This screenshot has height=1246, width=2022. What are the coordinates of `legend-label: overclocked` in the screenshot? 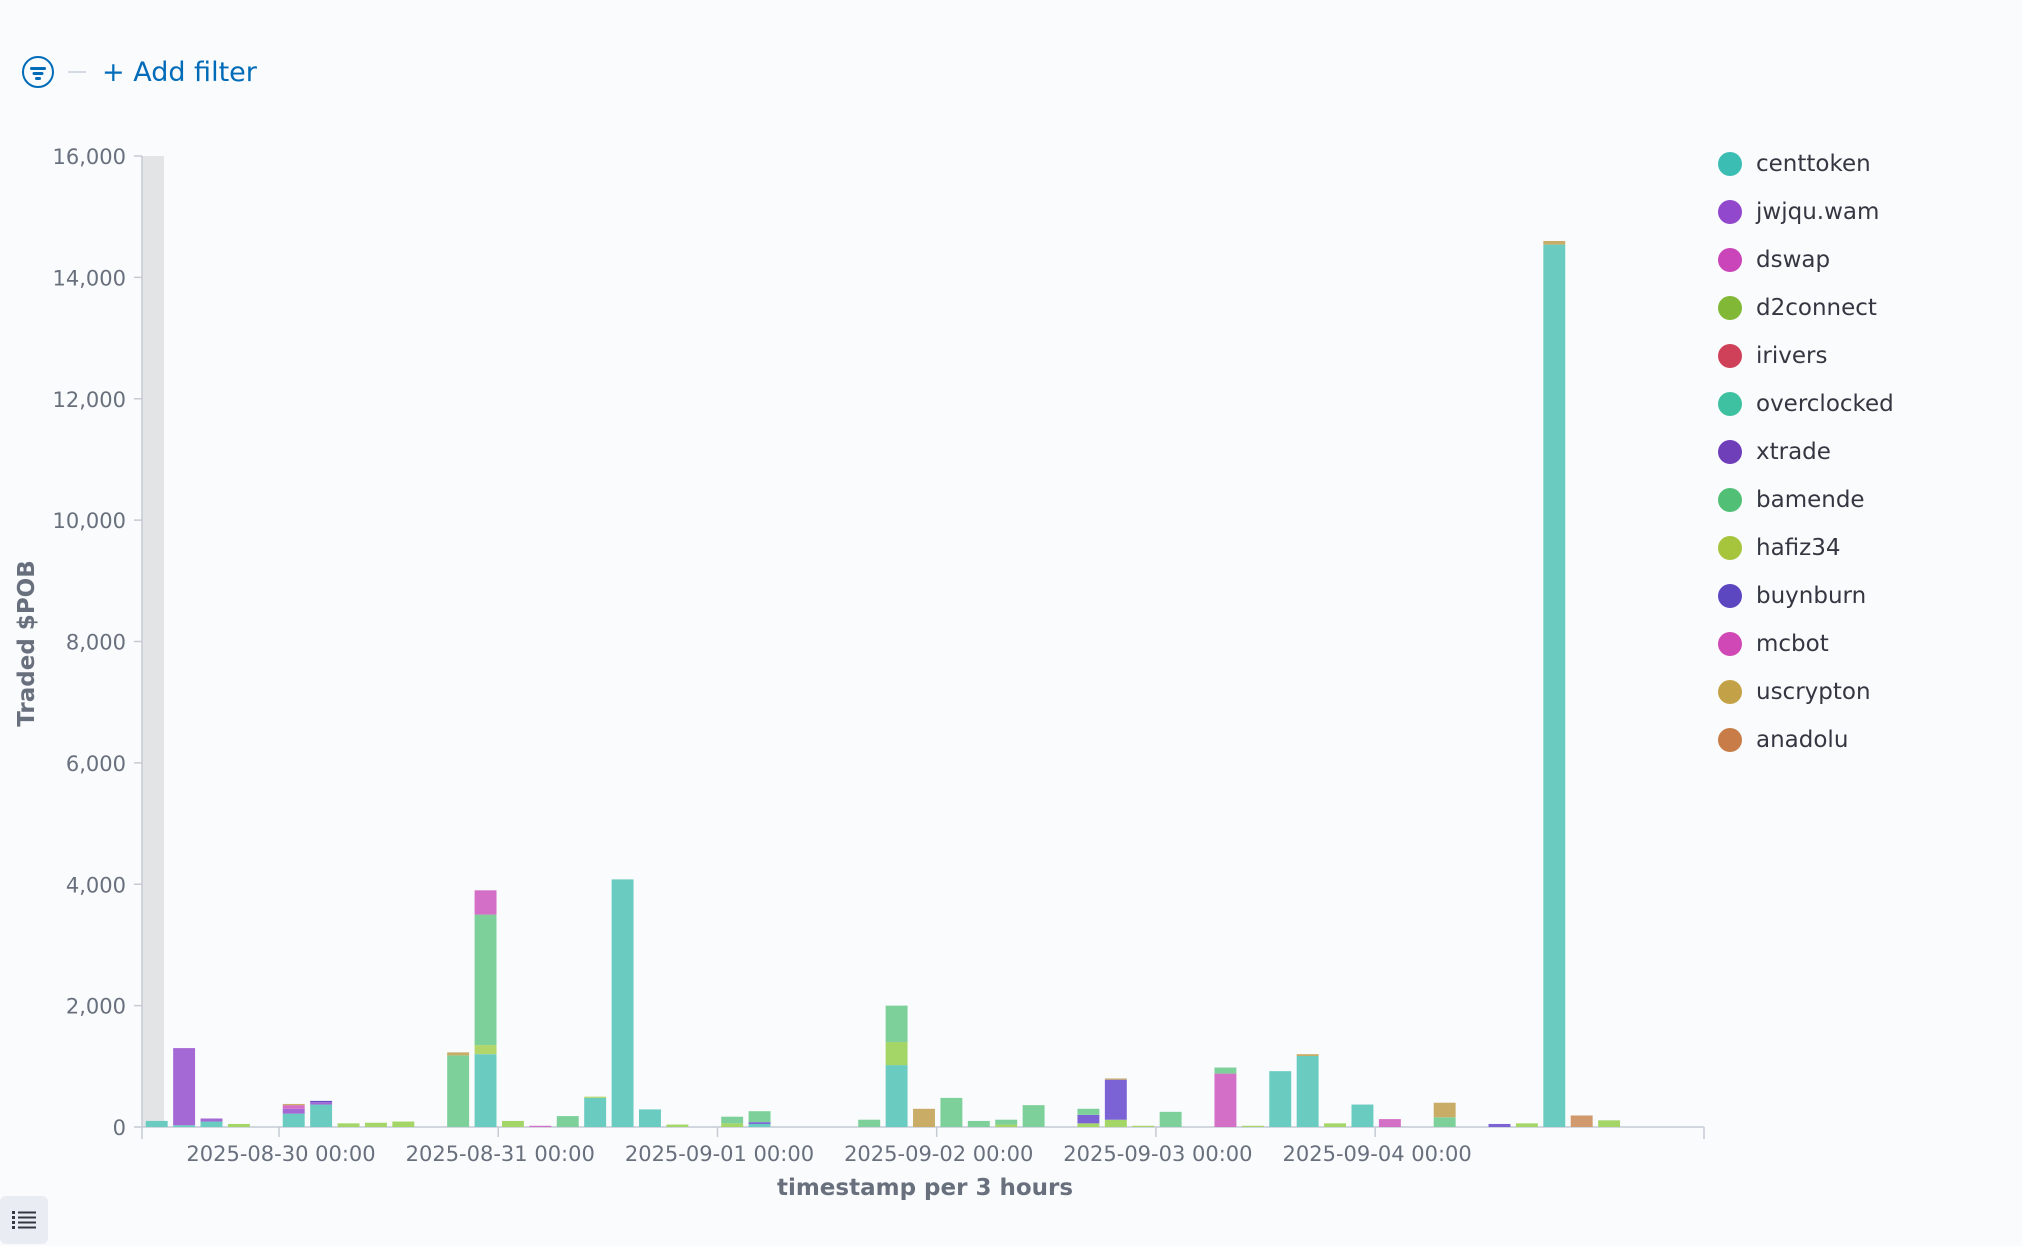 It's located at (1825, 404).